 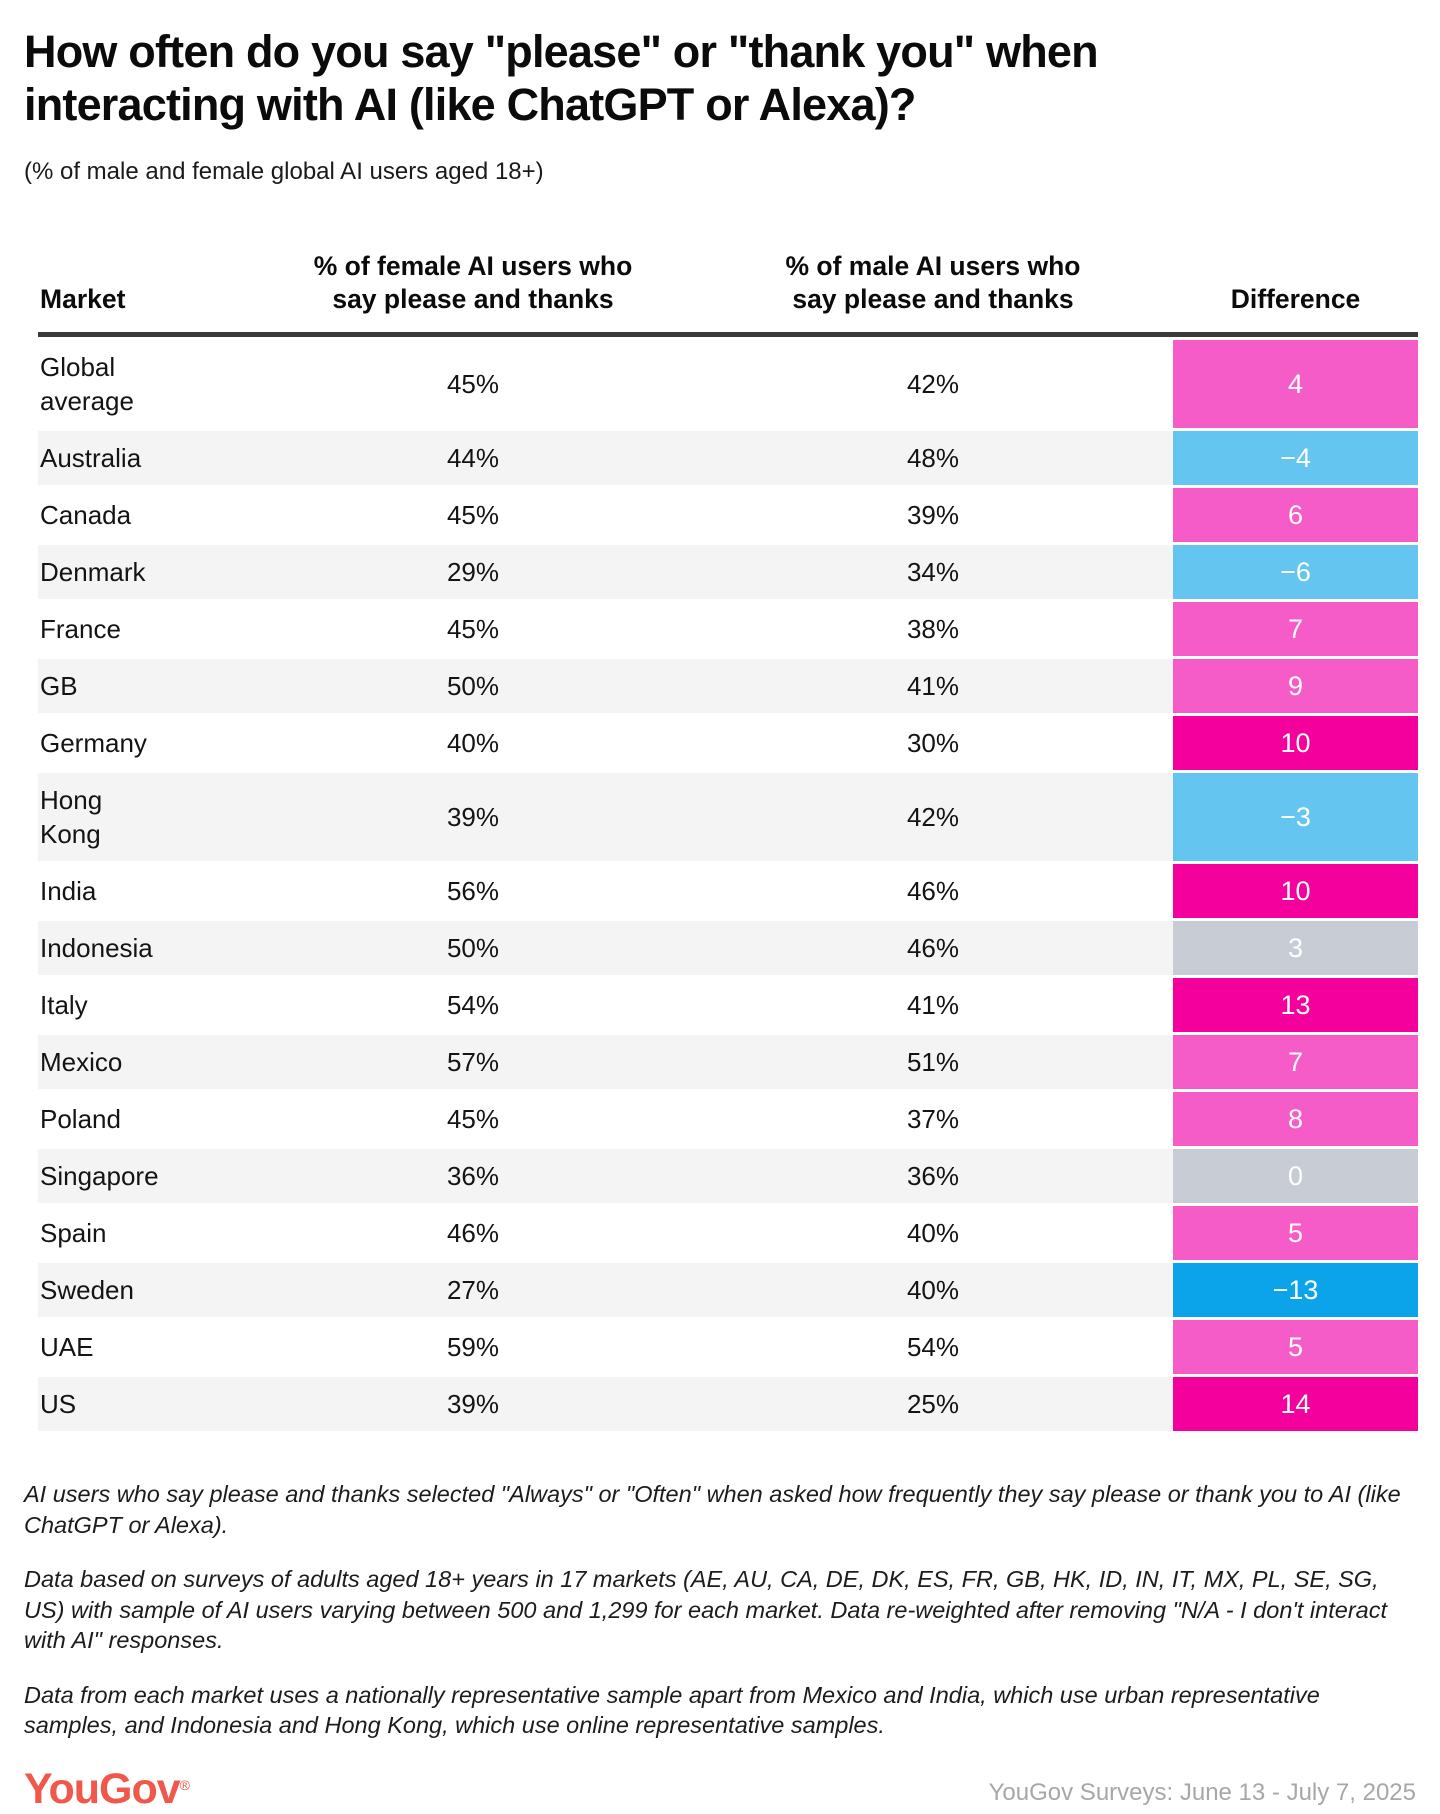 What do you see at coordinates (933, 1119) in the screenshot?
I see `male-percentage: 37%` at bounding box center [933, 1119].